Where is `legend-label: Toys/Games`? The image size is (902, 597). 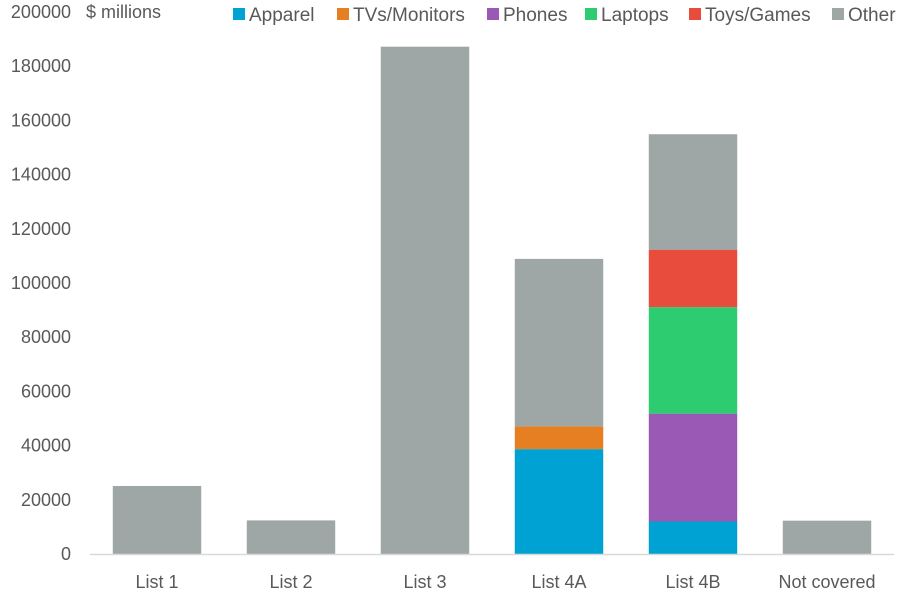
legend-label: Toys/Games is located at coordinates (758, 15).